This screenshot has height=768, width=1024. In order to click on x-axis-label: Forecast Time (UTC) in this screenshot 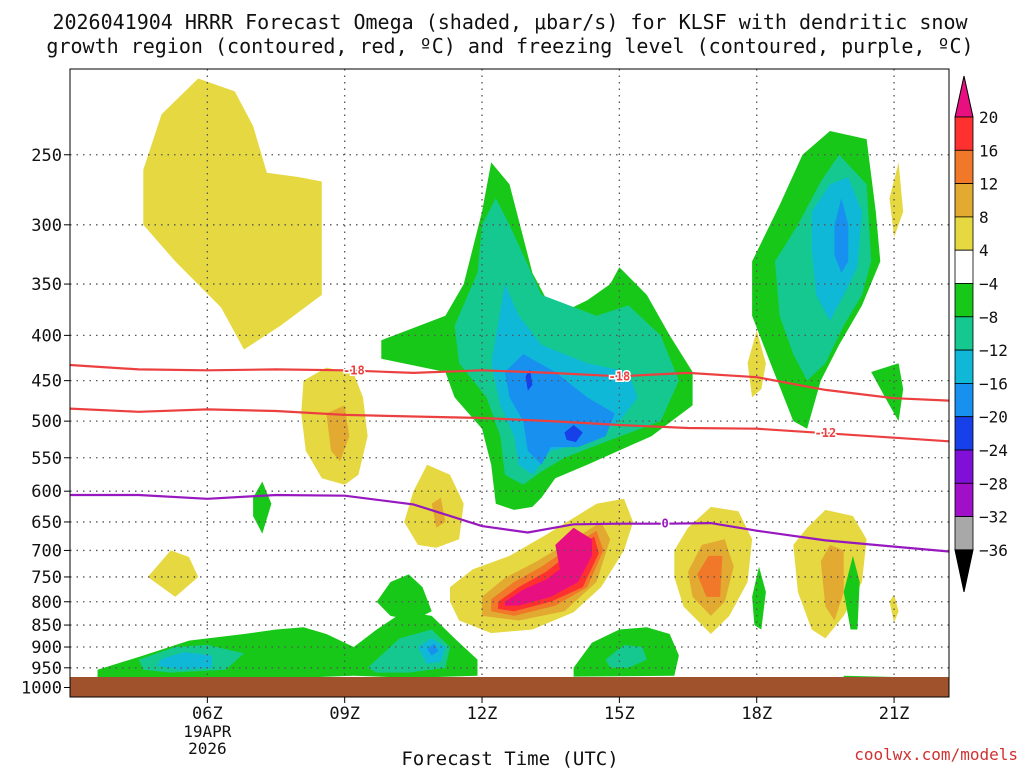, I will do `click(509, 758)`.